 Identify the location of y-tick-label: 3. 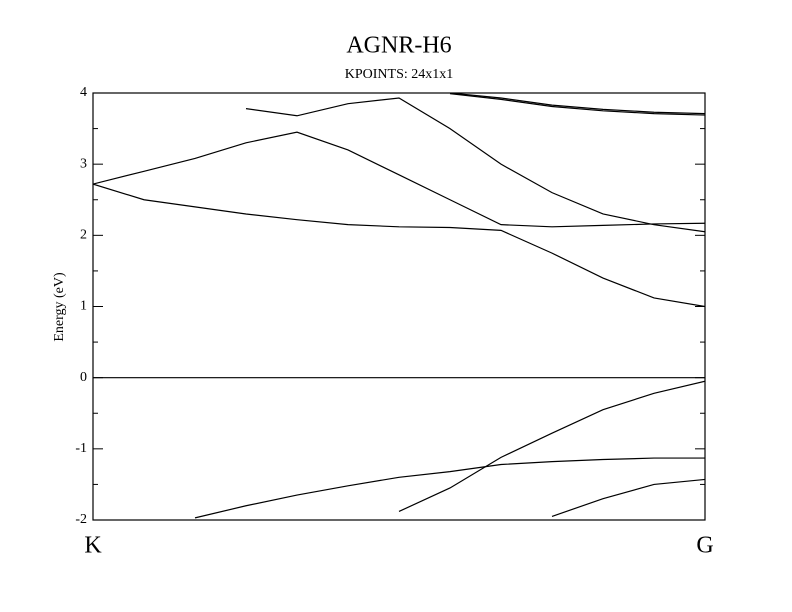
(83, 163).